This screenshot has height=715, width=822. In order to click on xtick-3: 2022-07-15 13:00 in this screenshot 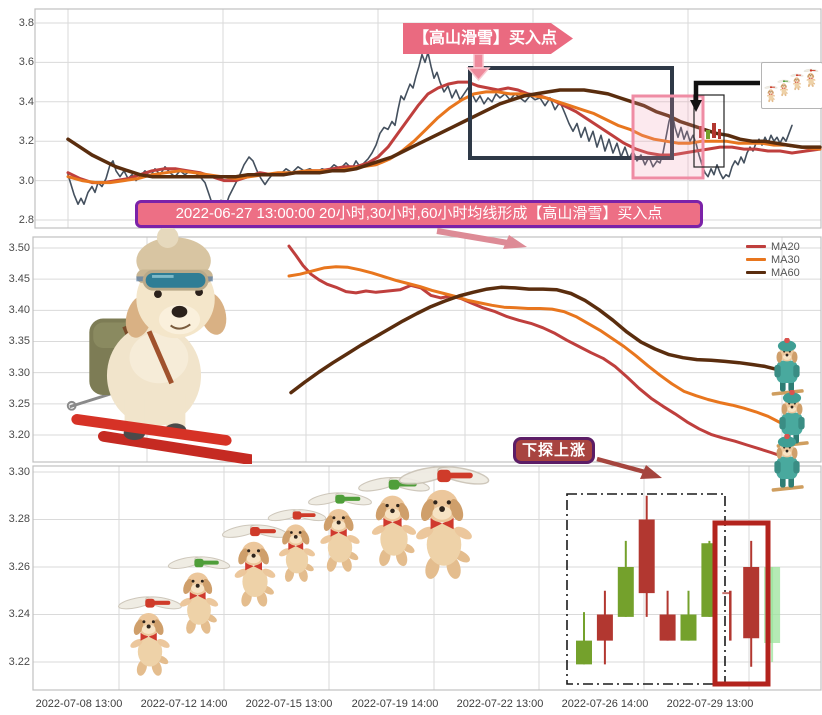, I will do `click(289, 704)`.